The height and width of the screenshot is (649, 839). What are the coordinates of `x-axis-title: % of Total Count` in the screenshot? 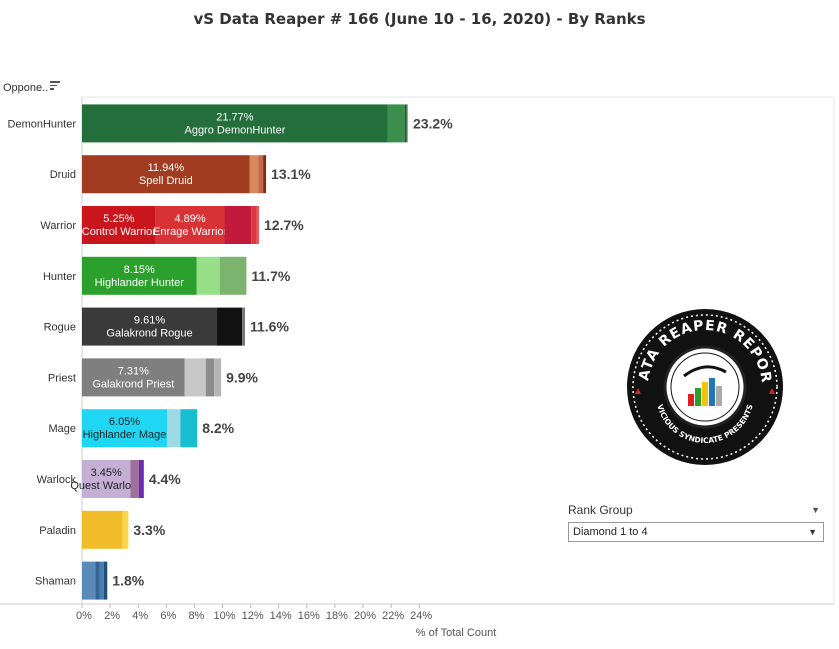 It's located at (456, 633).